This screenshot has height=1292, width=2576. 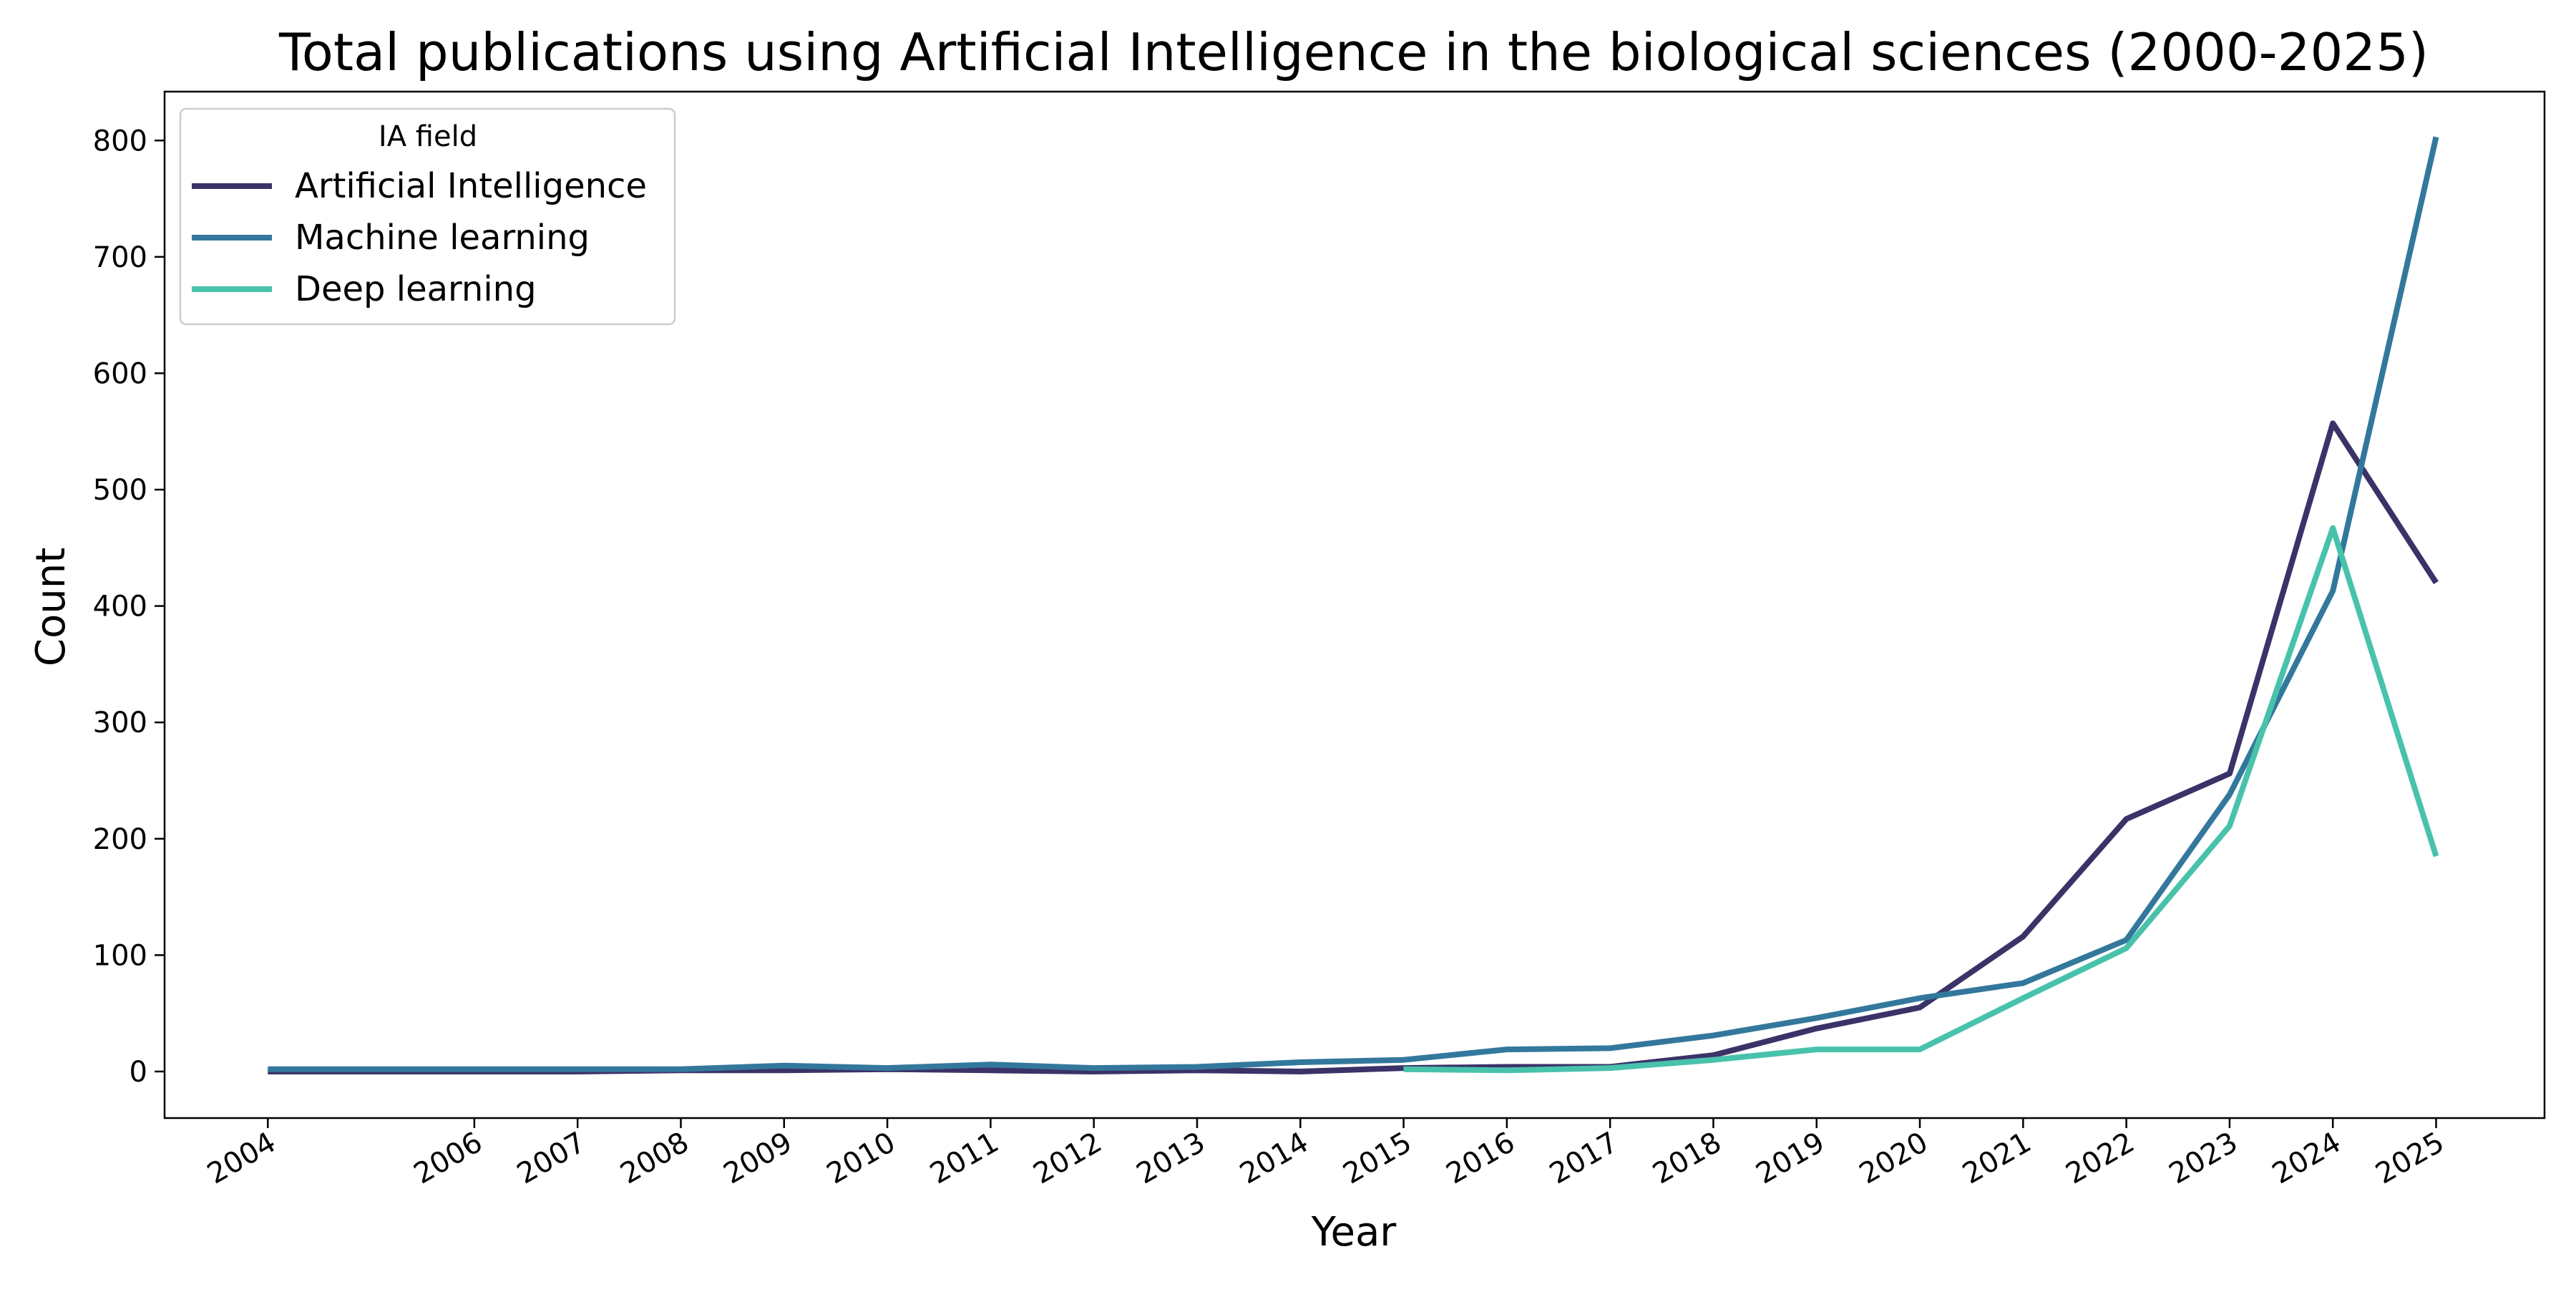 I want to click on legend-item: Artificial Intelligence, so click(x=419, y=186).